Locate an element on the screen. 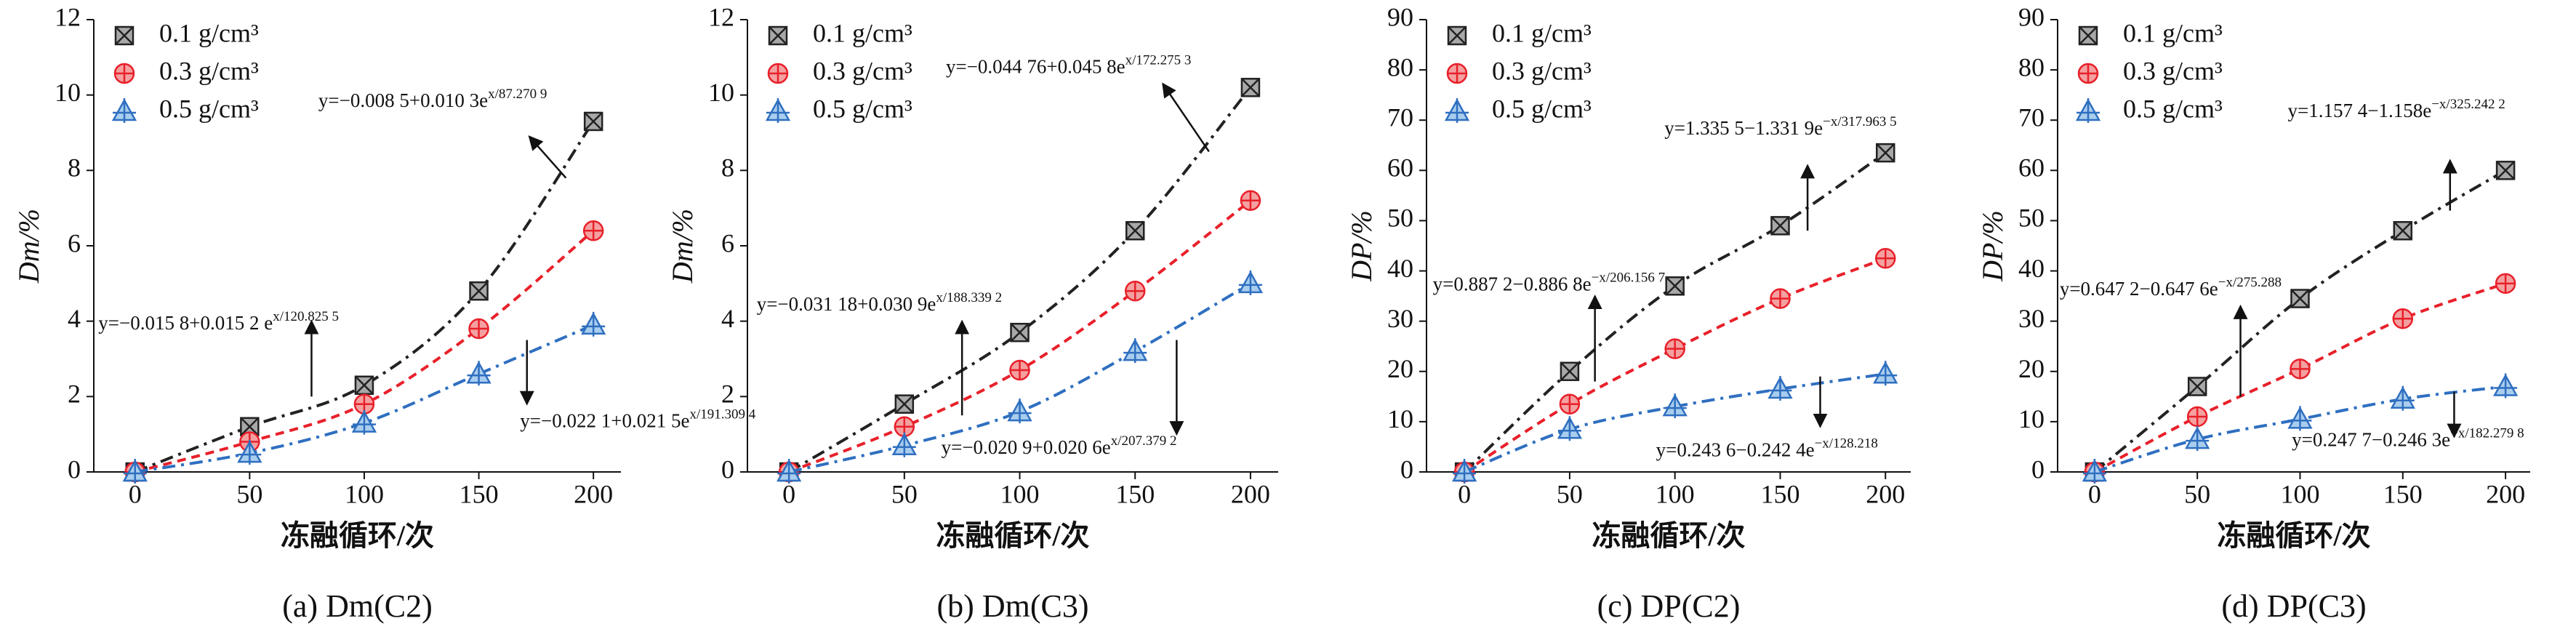 The image size is (2576, 637). y-tick-label: 40 is located at coordinates (1400, 268).